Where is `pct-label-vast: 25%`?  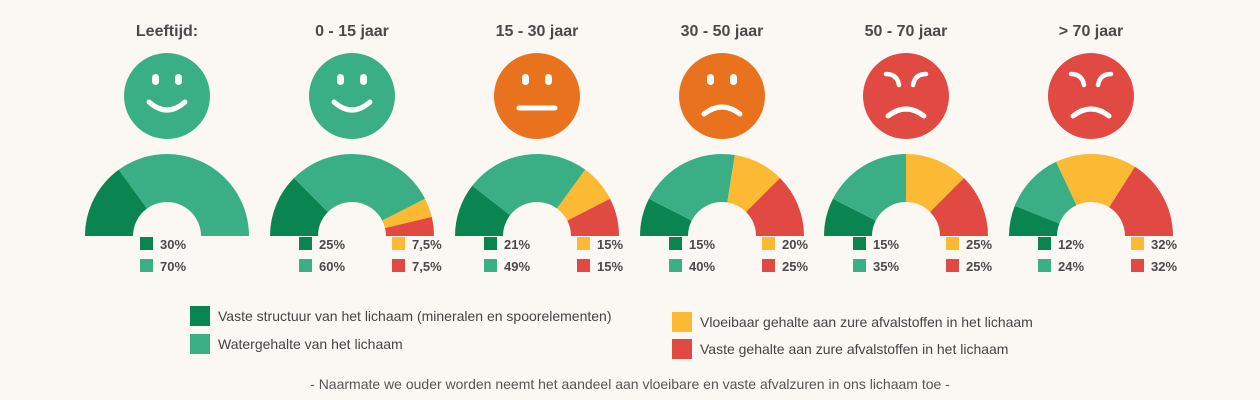 pct-label-vast: 25% is located at coordinates (332, 244).